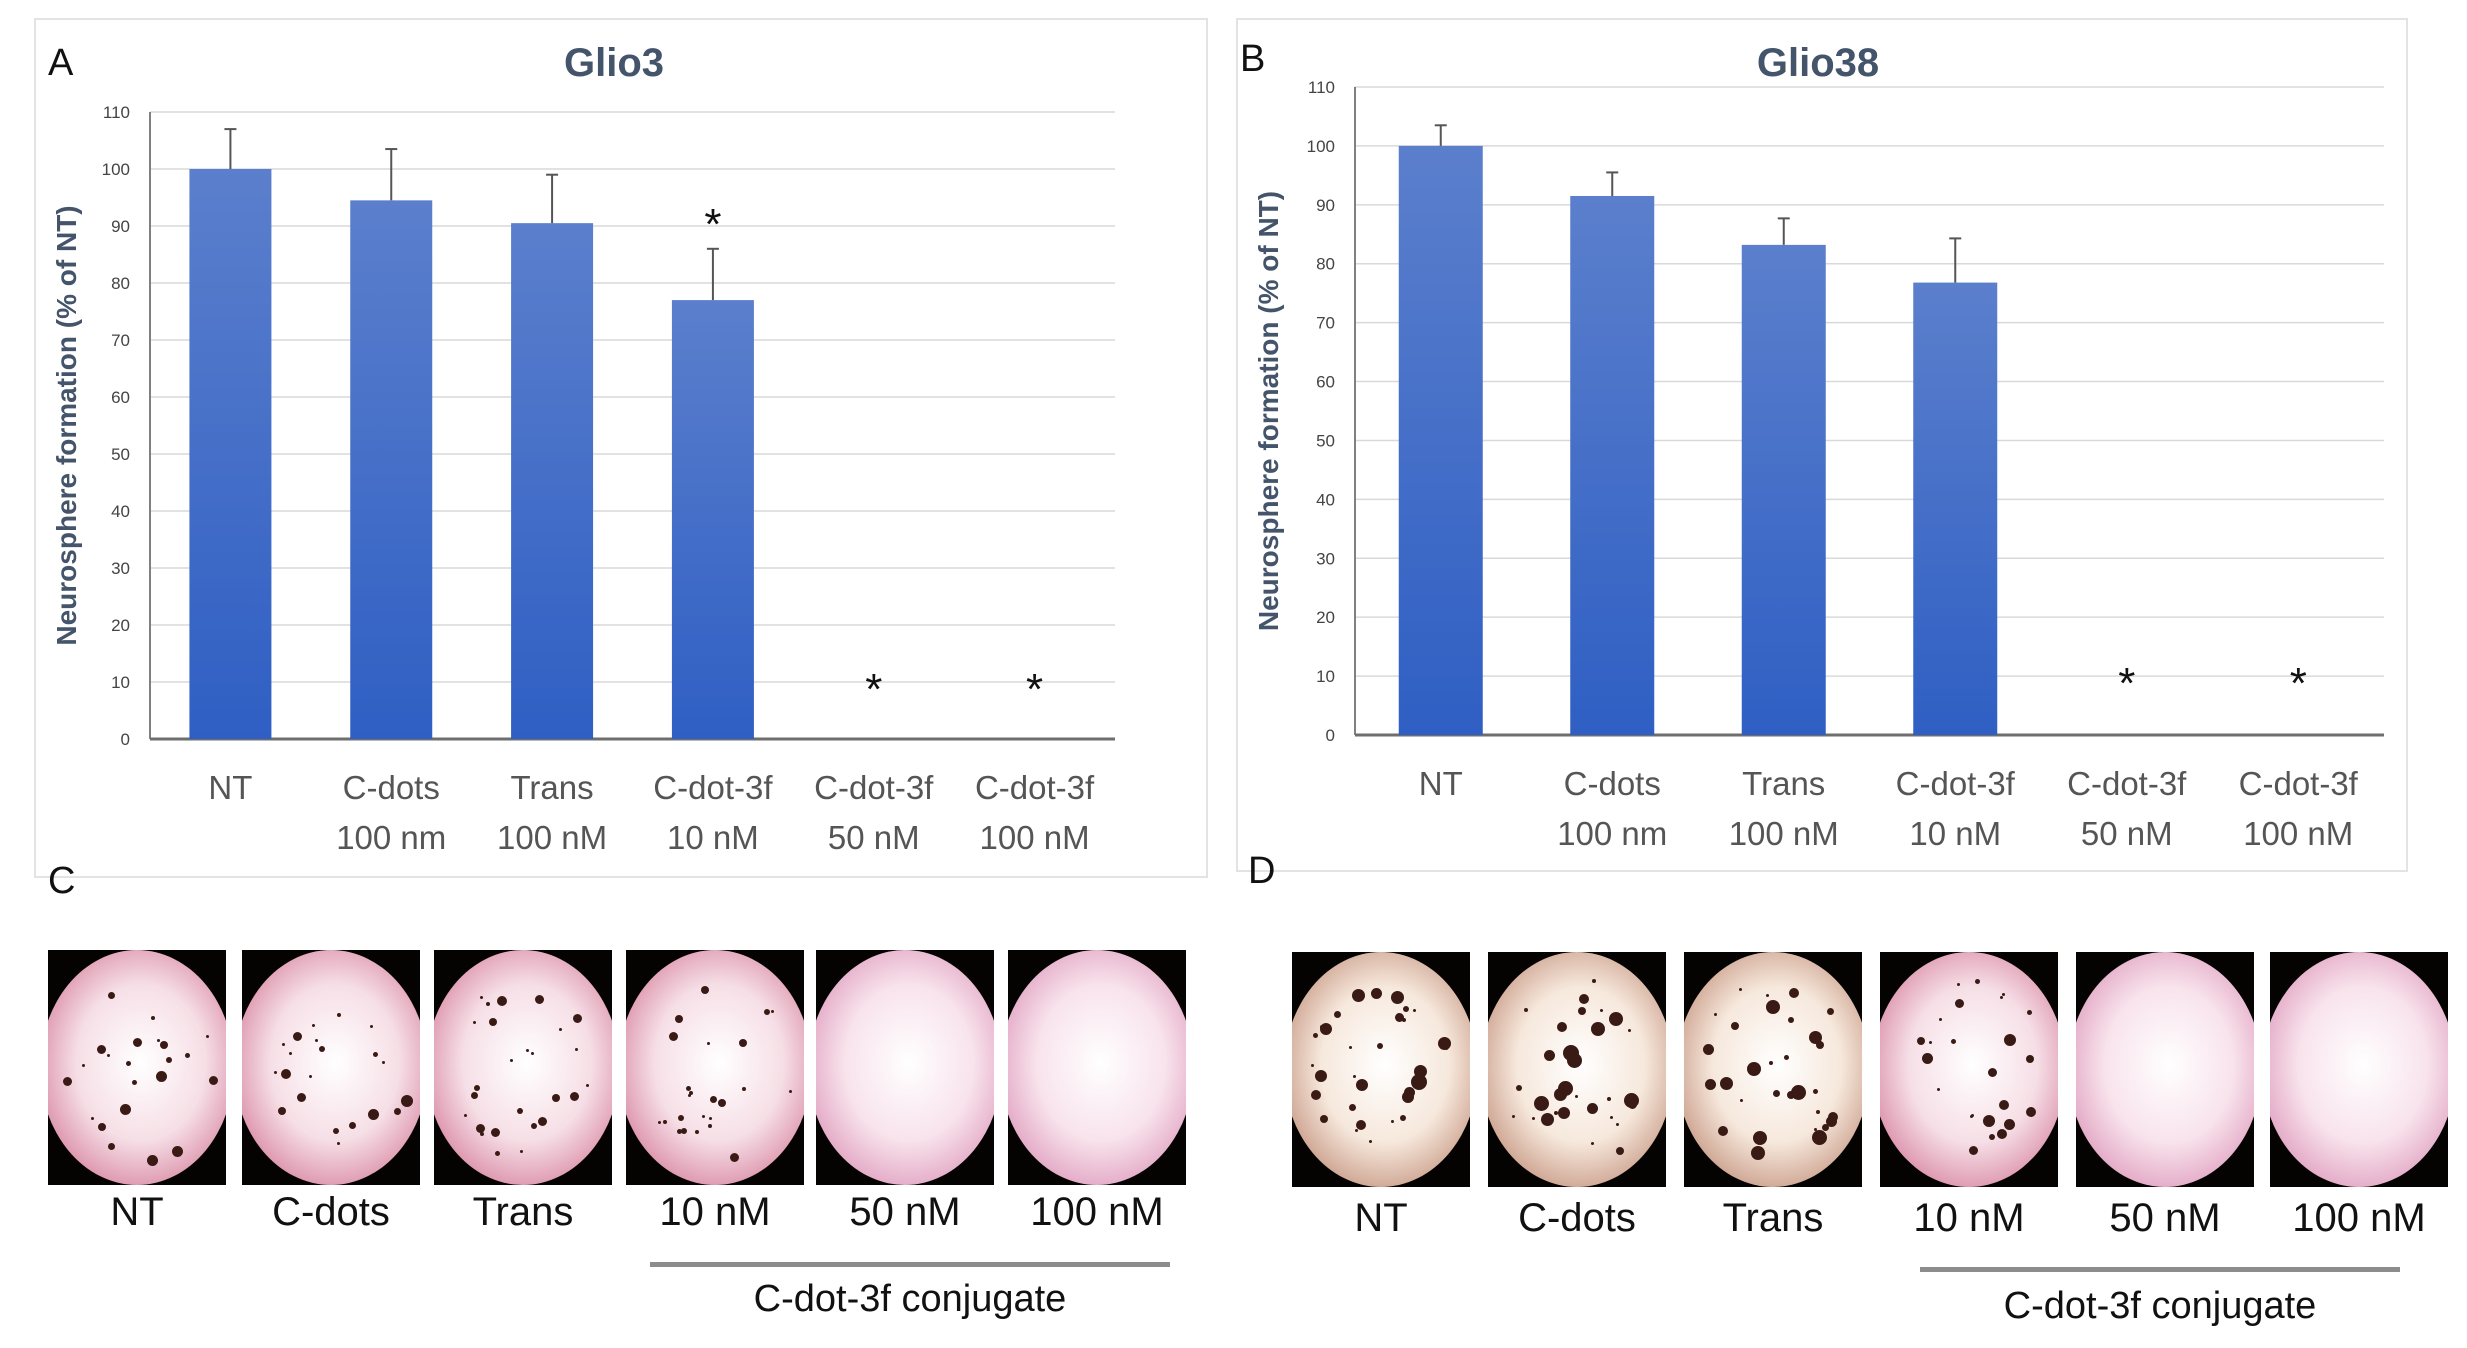 The width and height of the screenshot is (2467, 1348). What do you see at coordinates (61, 63) in the screenshot?
I see `panel-label-a: A` at bounding box center [61, 63].